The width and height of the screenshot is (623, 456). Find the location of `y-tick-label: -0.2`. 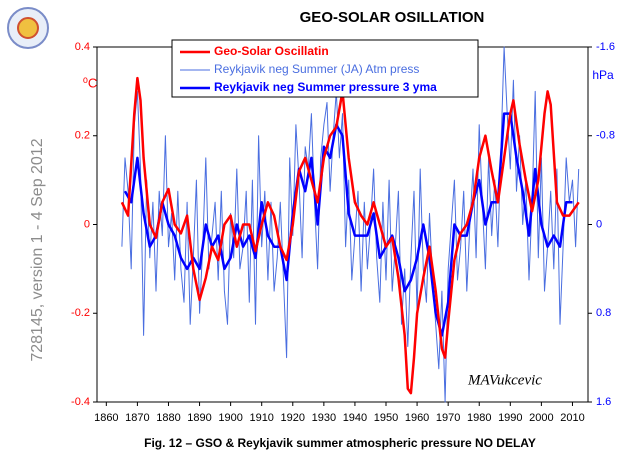

y-tick-label: -0.2 is located at coordinates (80, 313).